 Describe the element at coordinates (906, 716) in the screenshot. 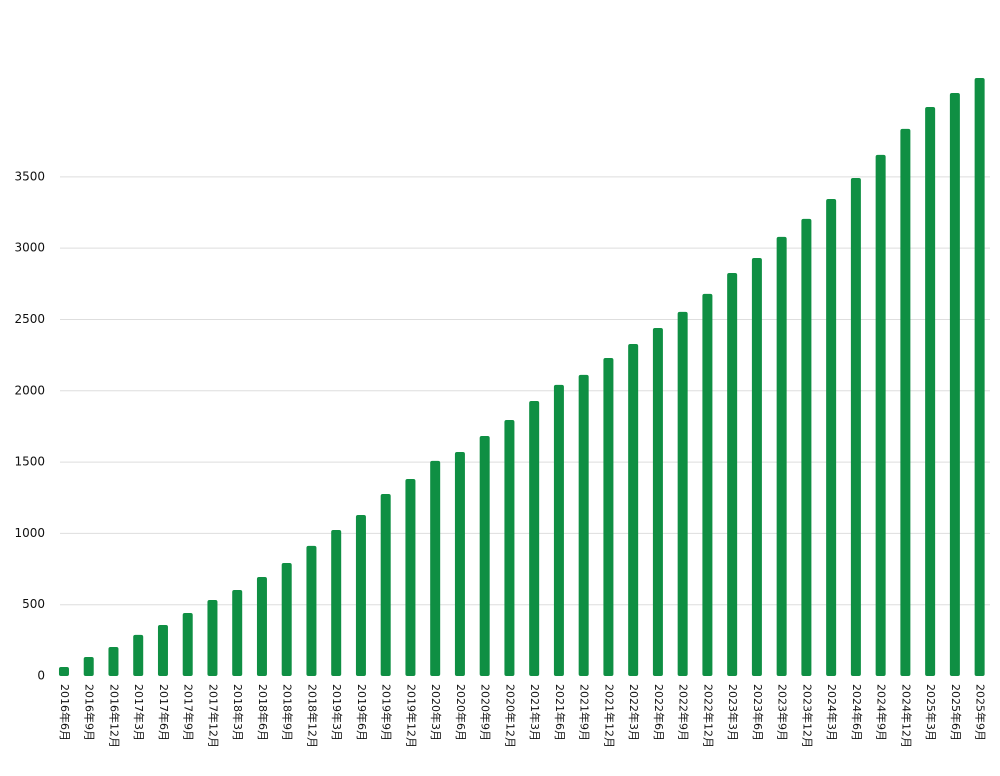

I see `x-tick-label: 2024年12月` at that location.